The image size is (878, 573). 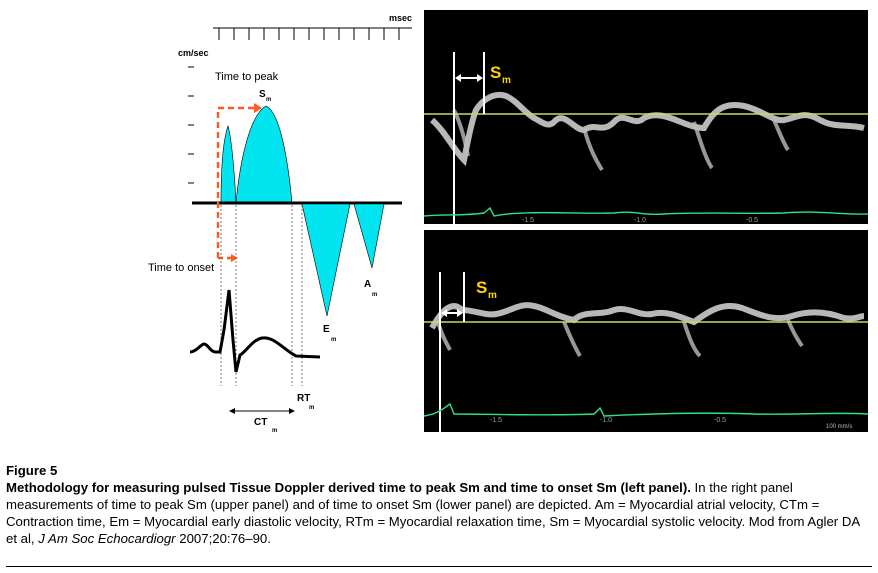 I want to click on upper-doppler-troughs, so click(x=621, y=140).